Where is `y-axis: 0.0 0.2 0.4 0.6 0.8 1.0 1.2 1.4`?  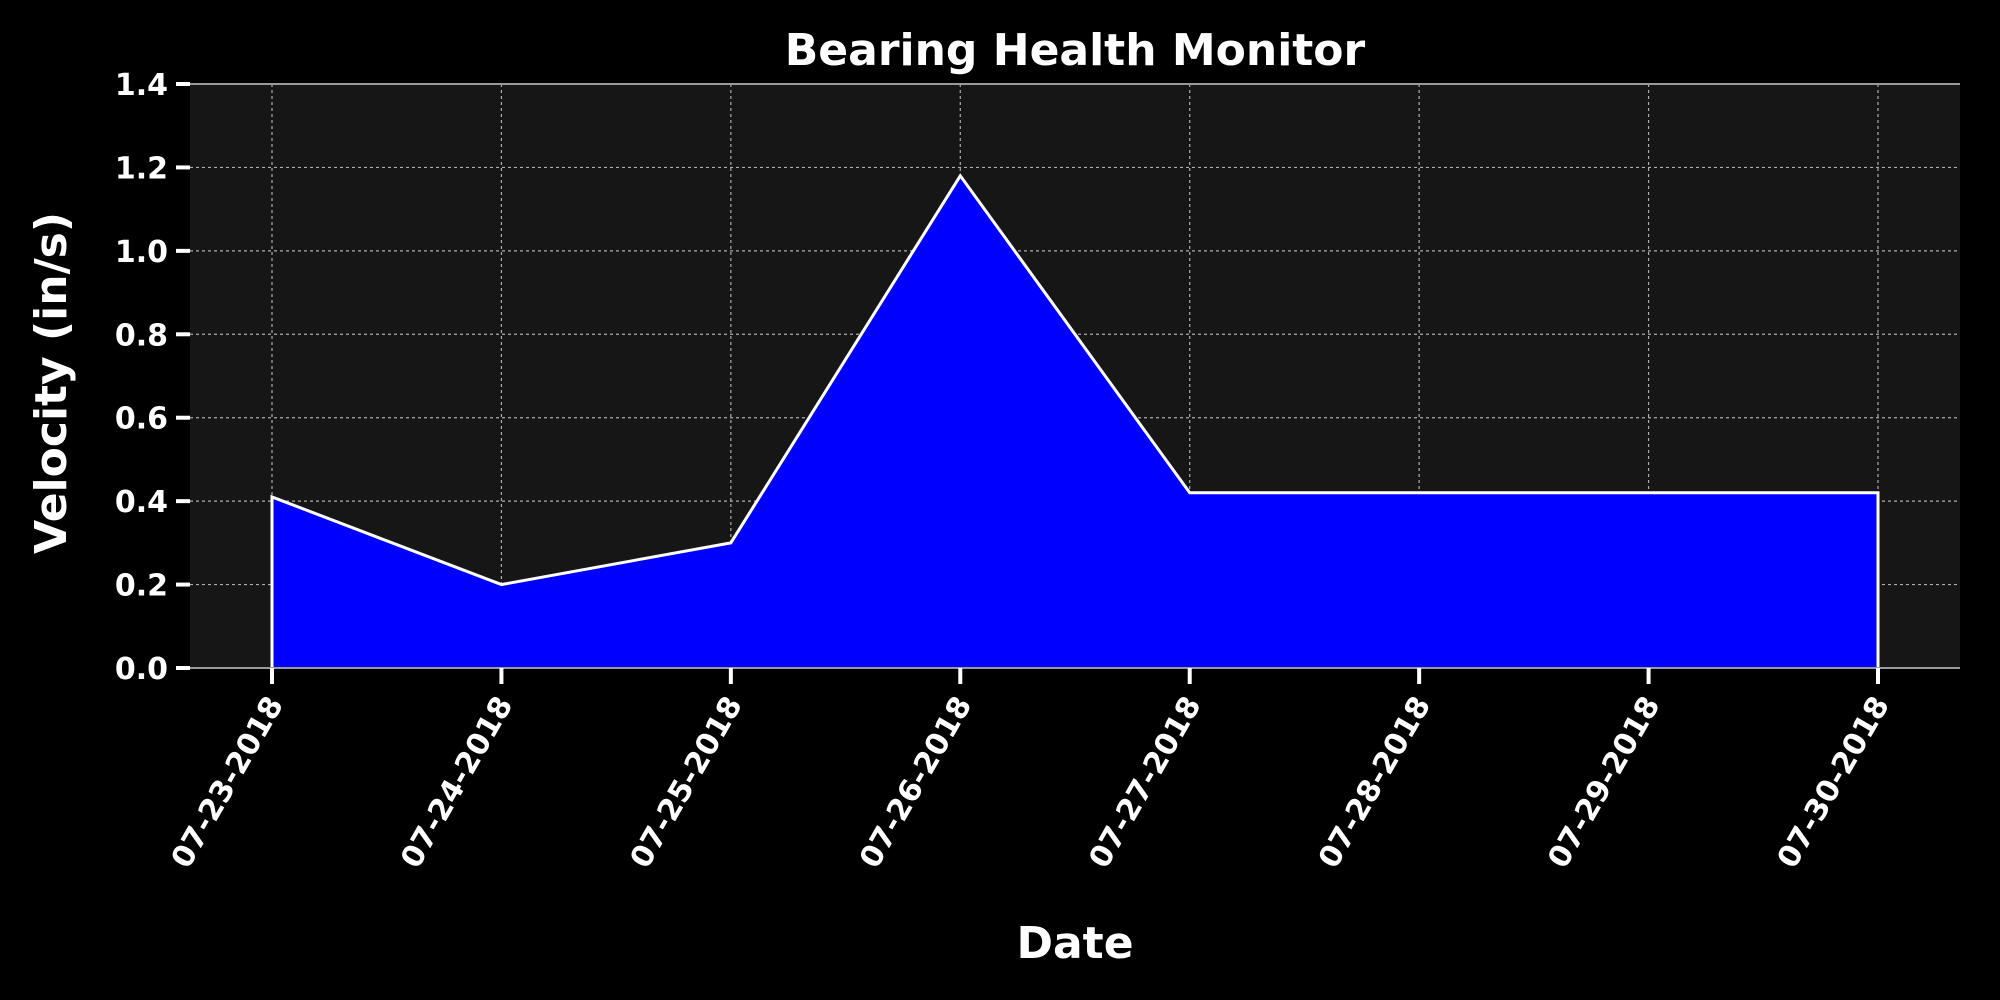
y-axis: 0.0 0.2 0.4 0.6 0.8 1.0 1.2 1.4 is located at coordinates (152, 377).